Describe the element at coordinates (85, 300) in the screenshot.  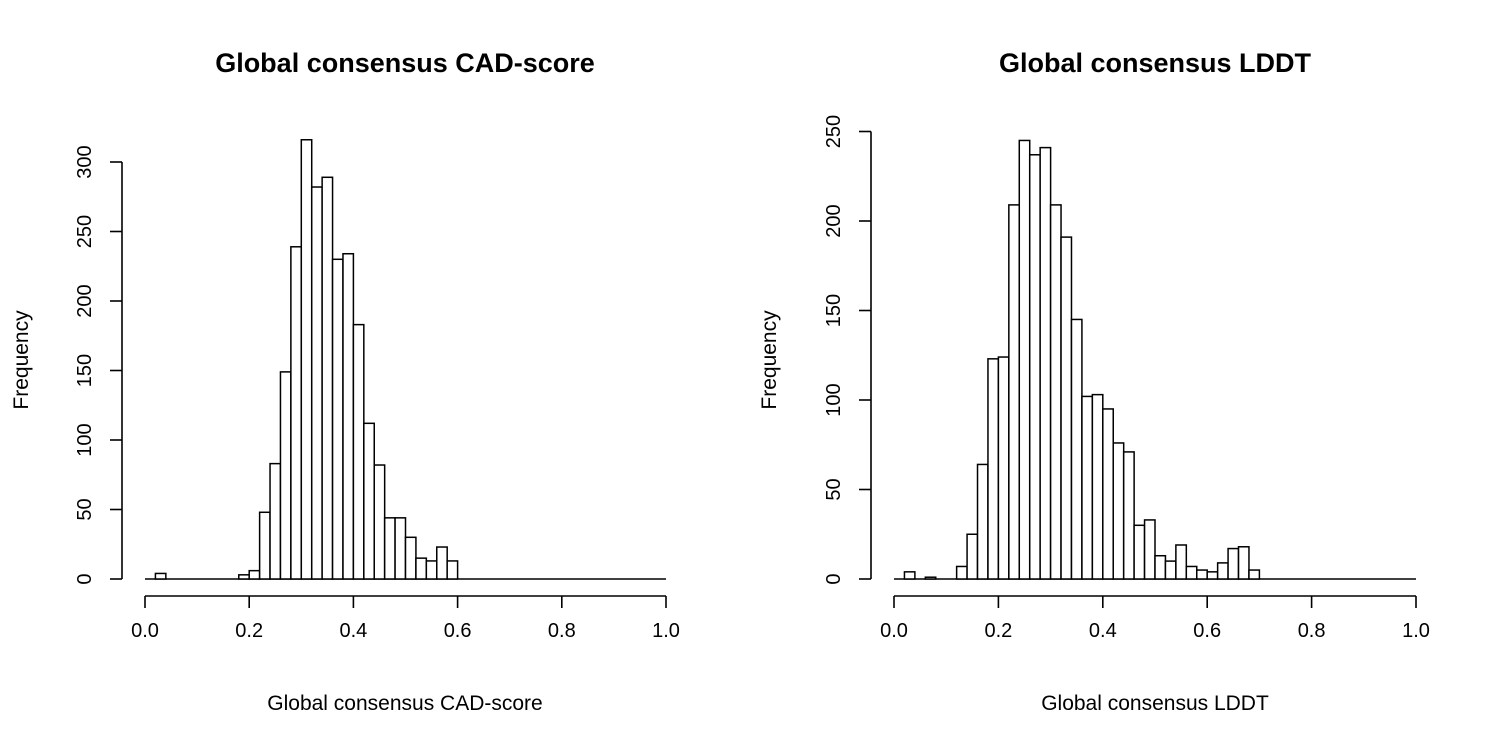
I see `cad-score-y-tick-label: 200` at that location.